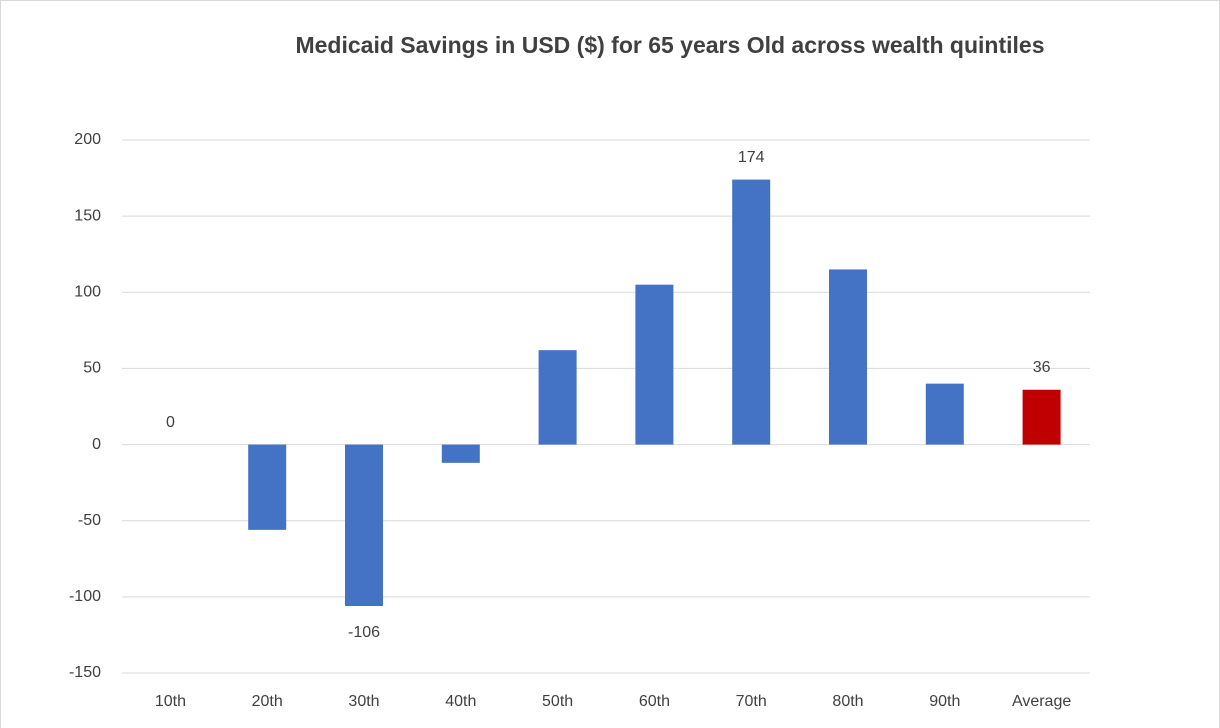  Describe the element at coordinates (363, 701) in the screenshot. I see `x-tick-label: 30th` at that location.